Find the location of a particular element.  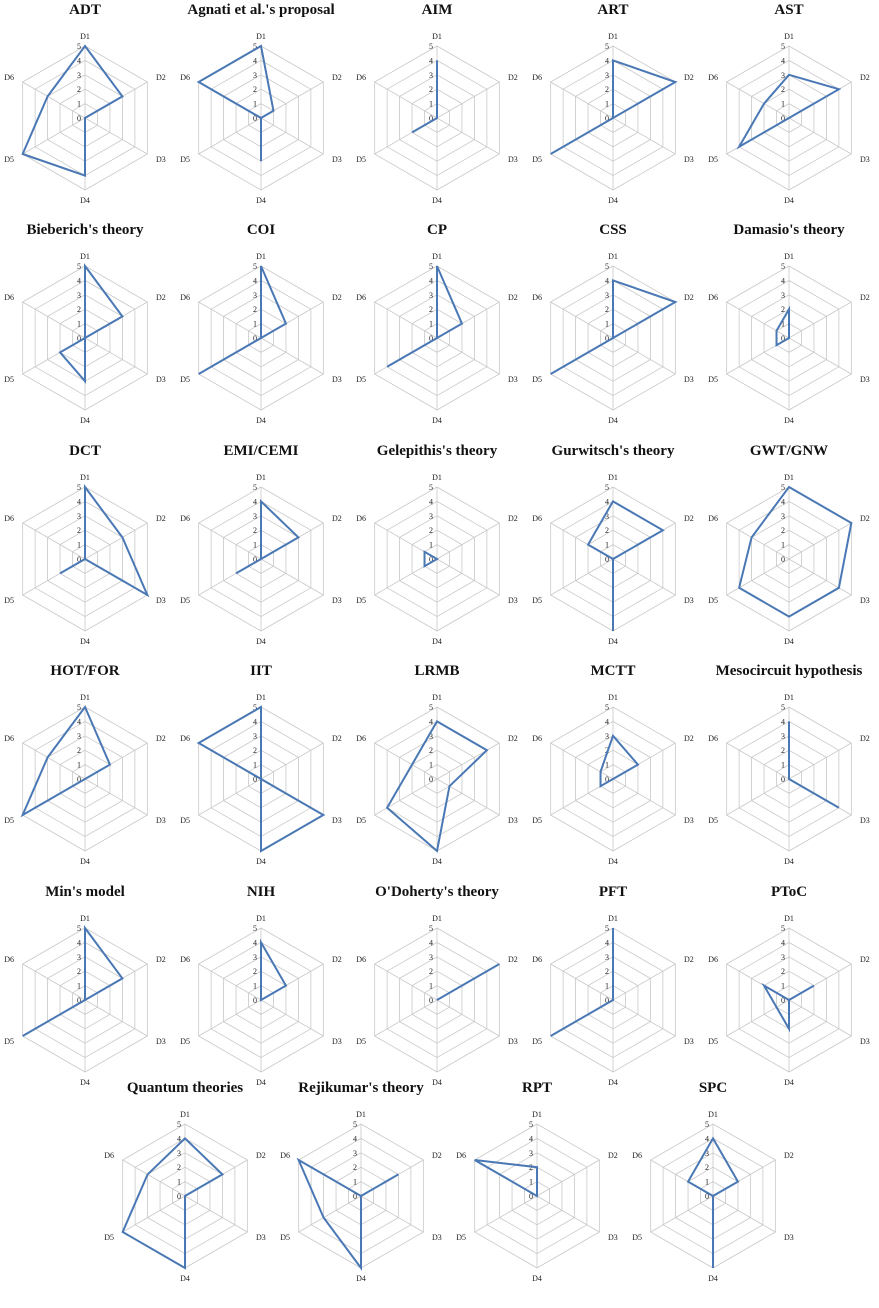

radar-chart: Rejikumar's theory 0 1 2 3 4 5 D1 D2 D3 D4 D5 D6 is located at coordinates (361, 1190).